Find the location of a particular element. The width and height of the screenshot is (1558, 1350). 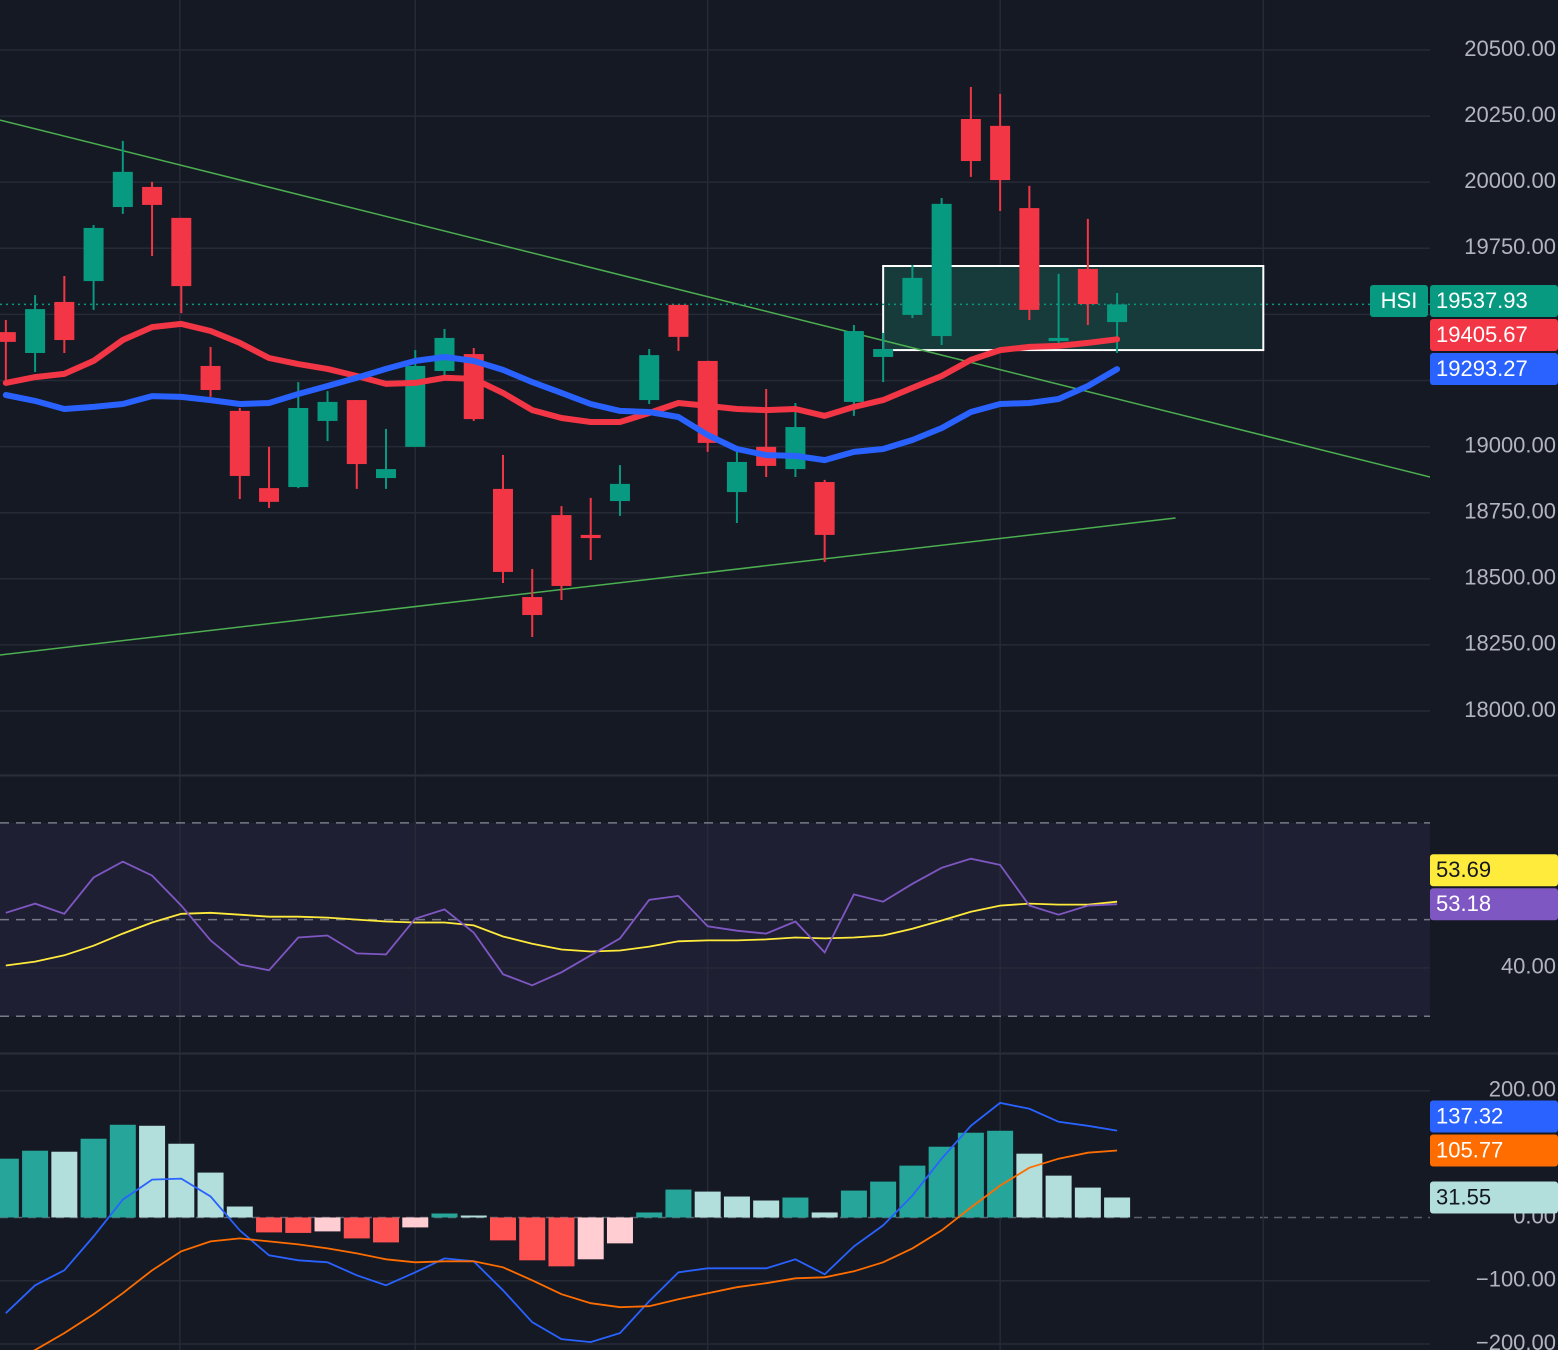

value-label: 19293.27 is located at coordinates (1482, 368).